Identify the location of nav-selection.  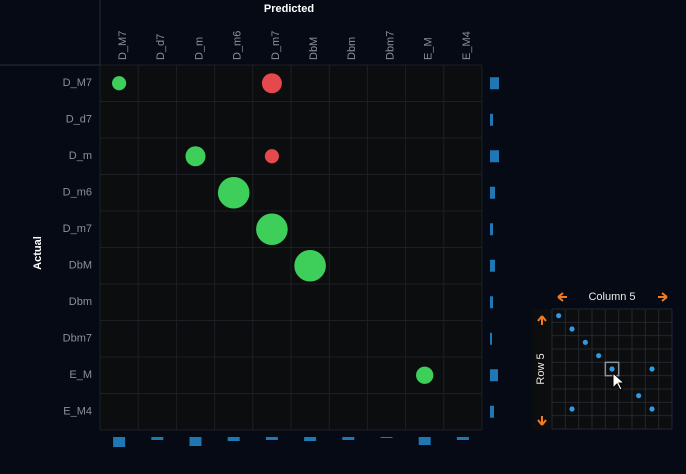
(612, 369).